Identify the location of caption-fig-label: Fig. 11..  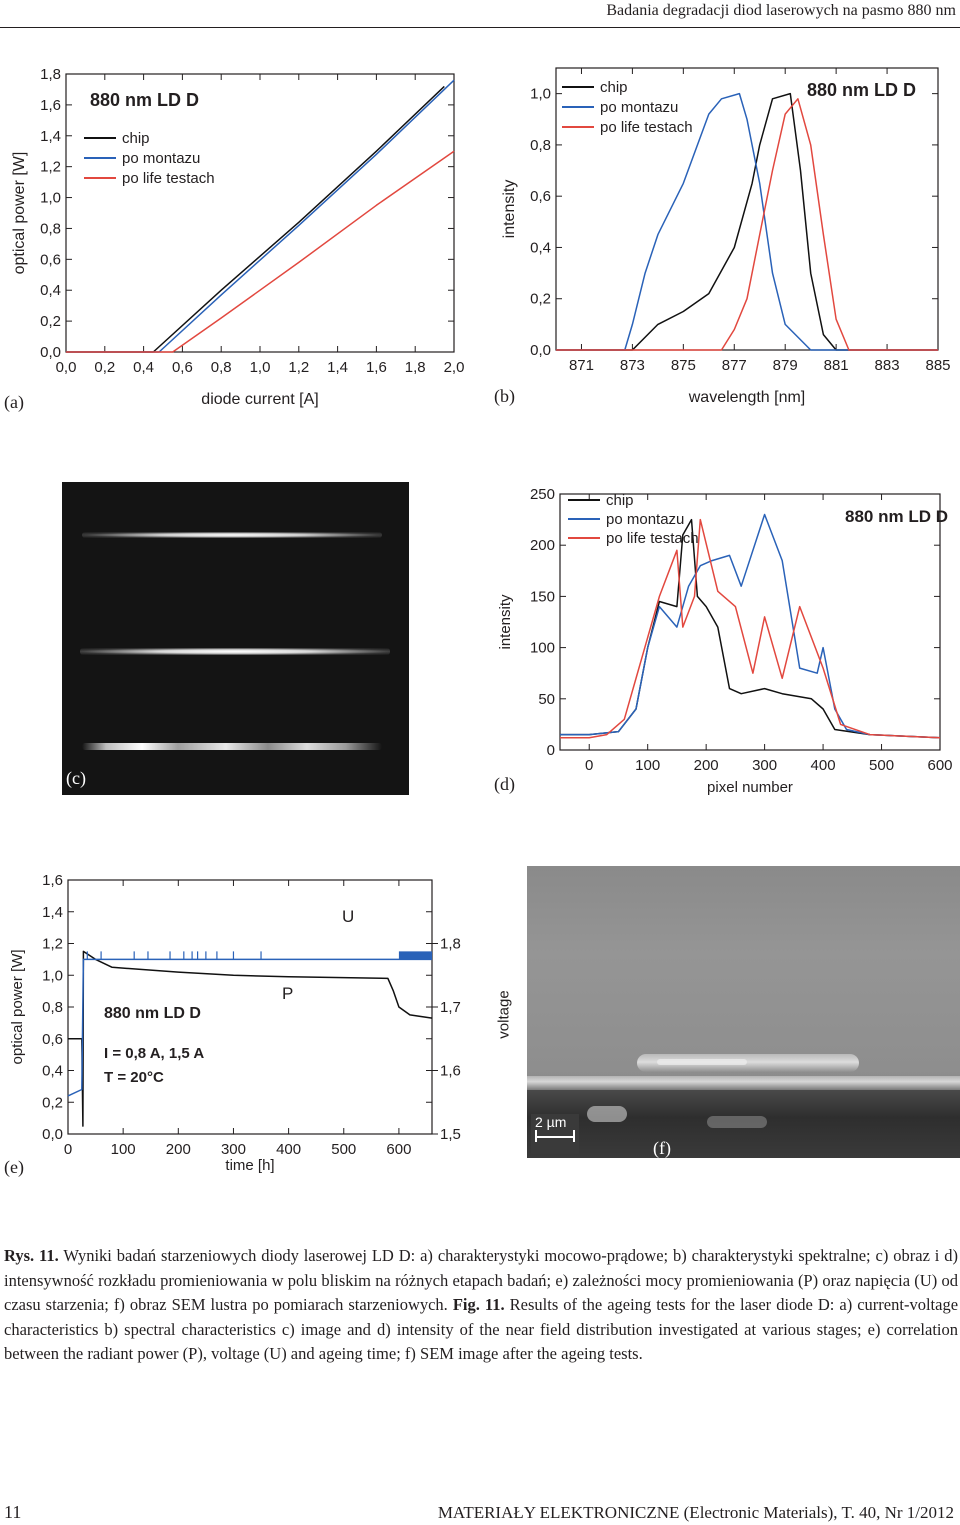
(478, 1305).